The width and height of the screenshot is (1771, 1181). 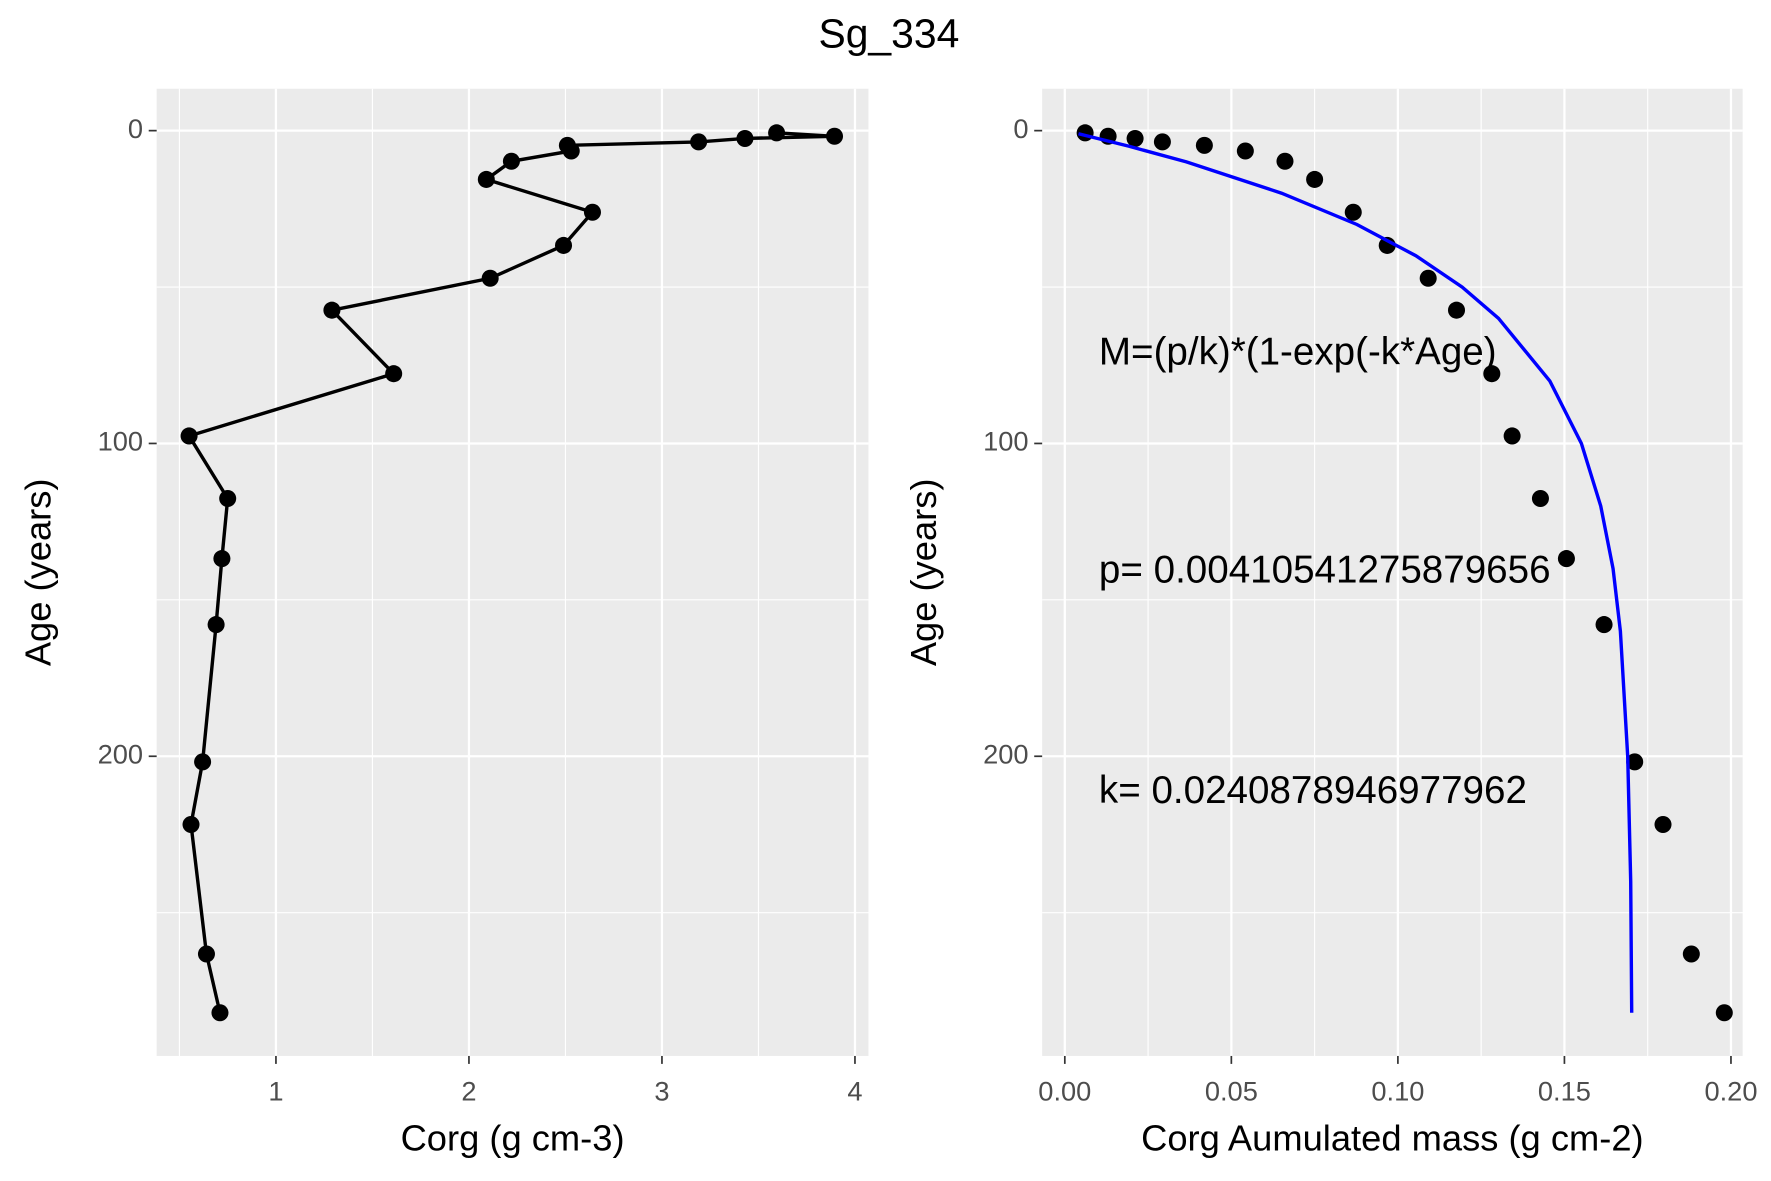 I want to click on figure-title: Sg_334, so click(x=888, y=33).